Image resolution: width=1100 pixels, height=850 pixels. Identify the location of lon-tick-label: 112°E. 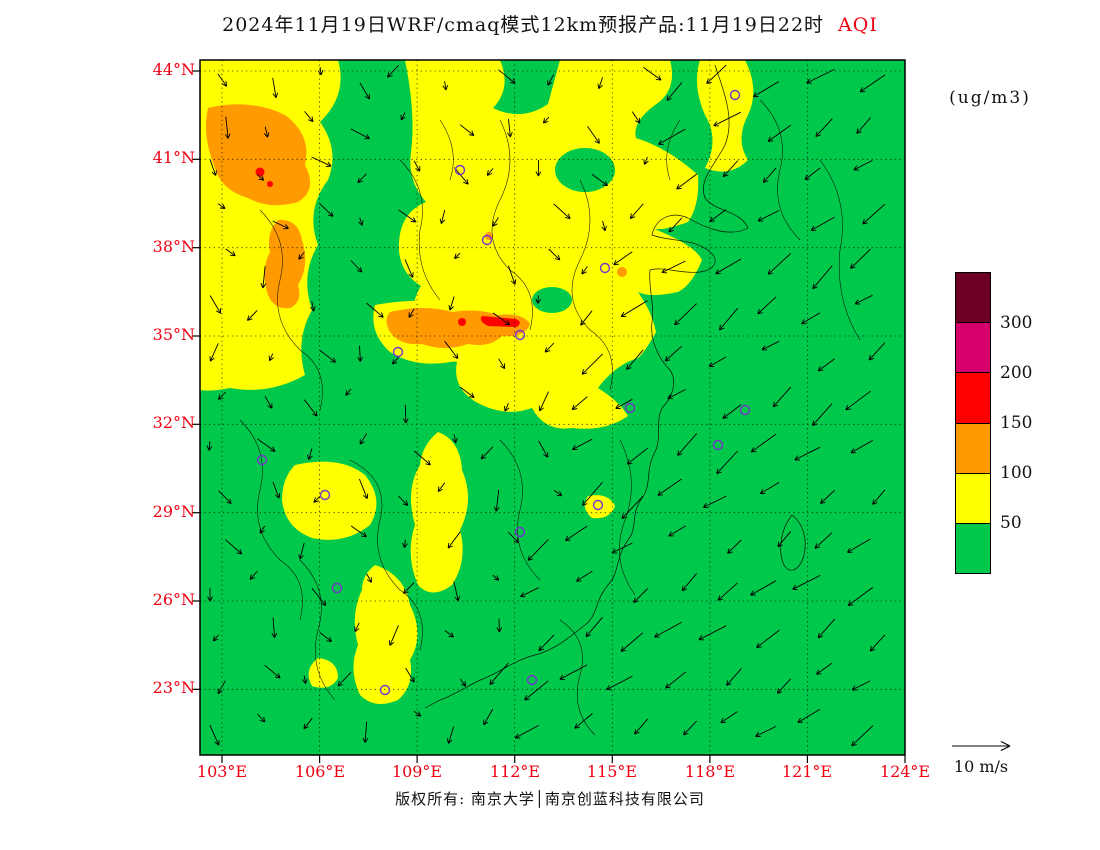
(515, 771).